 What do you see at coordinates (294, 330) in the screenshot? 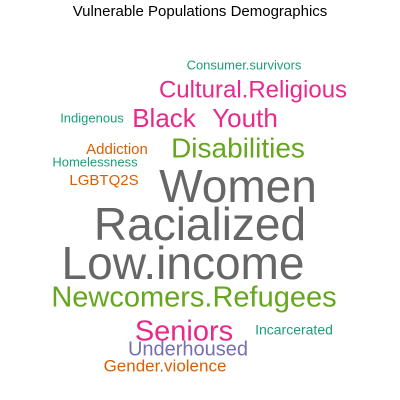
I see `word-incarcerated: Incarcerated` at bounding box center [294, 330].